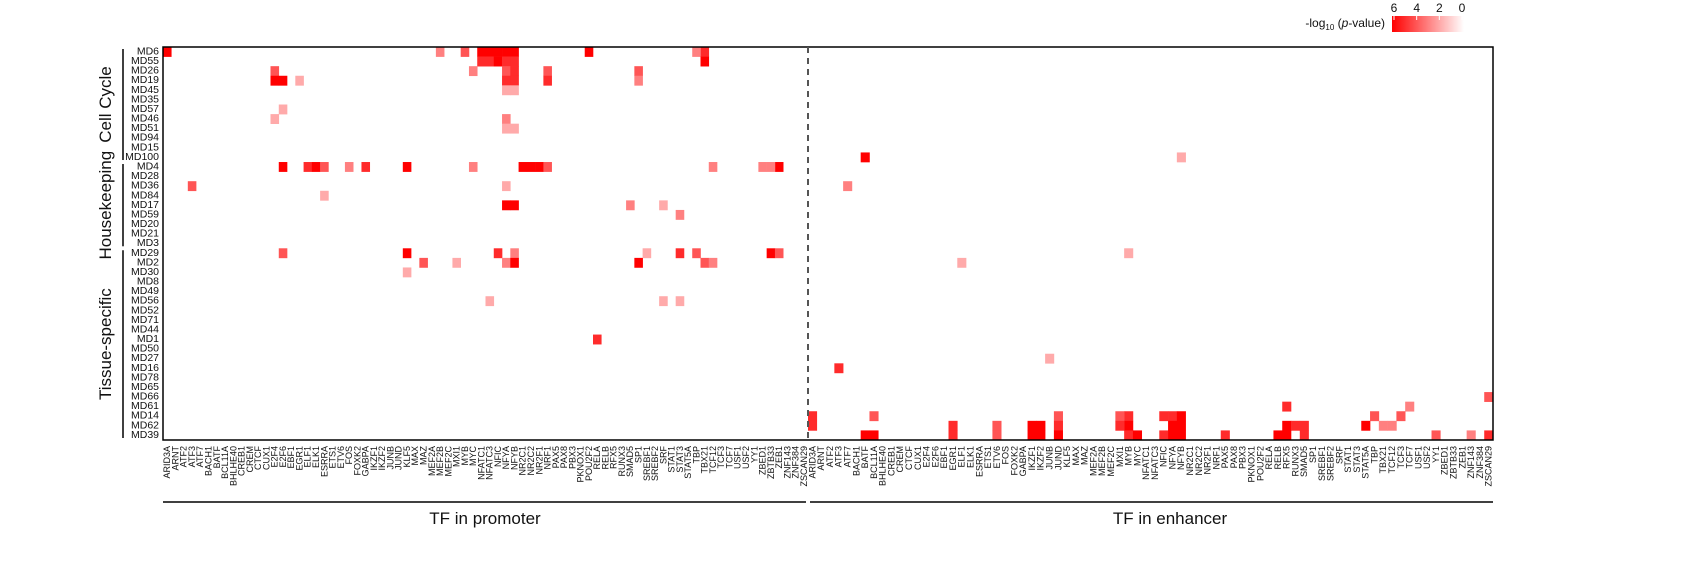 The width and height of the screenshot is (1706, 587). What do you see at coordinates (145, 406) in the screenshot?
I see `module-label: MD61` at bounding box center [145, 406].